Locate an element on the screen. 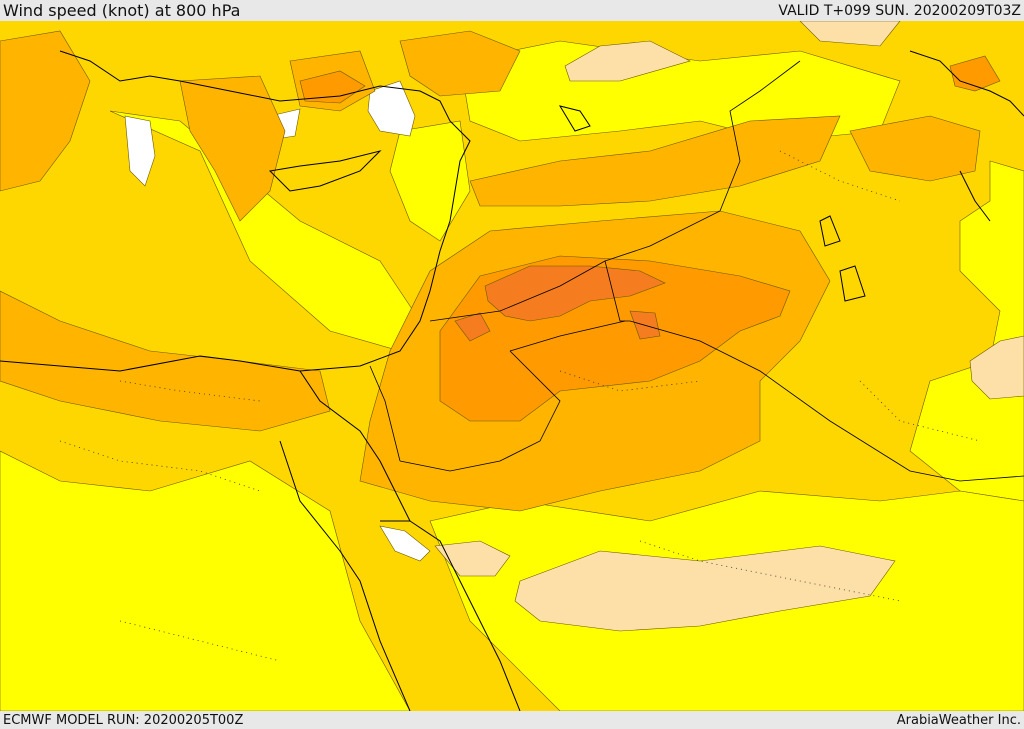 This screenshot has width=1024, height=729. contour-amber-med-south is located at coordinates (165, 361).